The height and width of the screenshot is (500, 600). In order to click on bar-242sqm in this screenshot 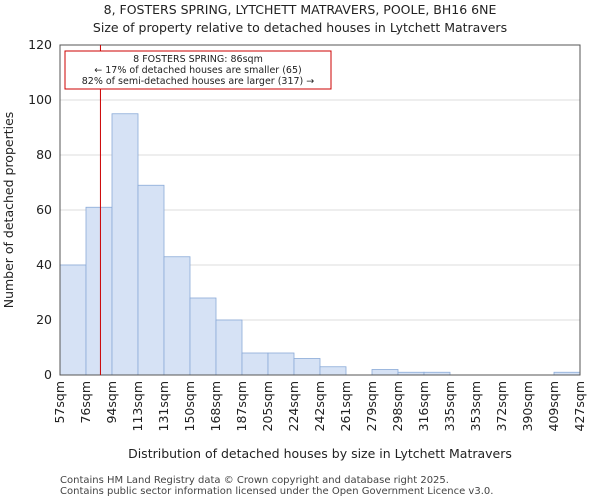, I will do `click(333, 371)`.